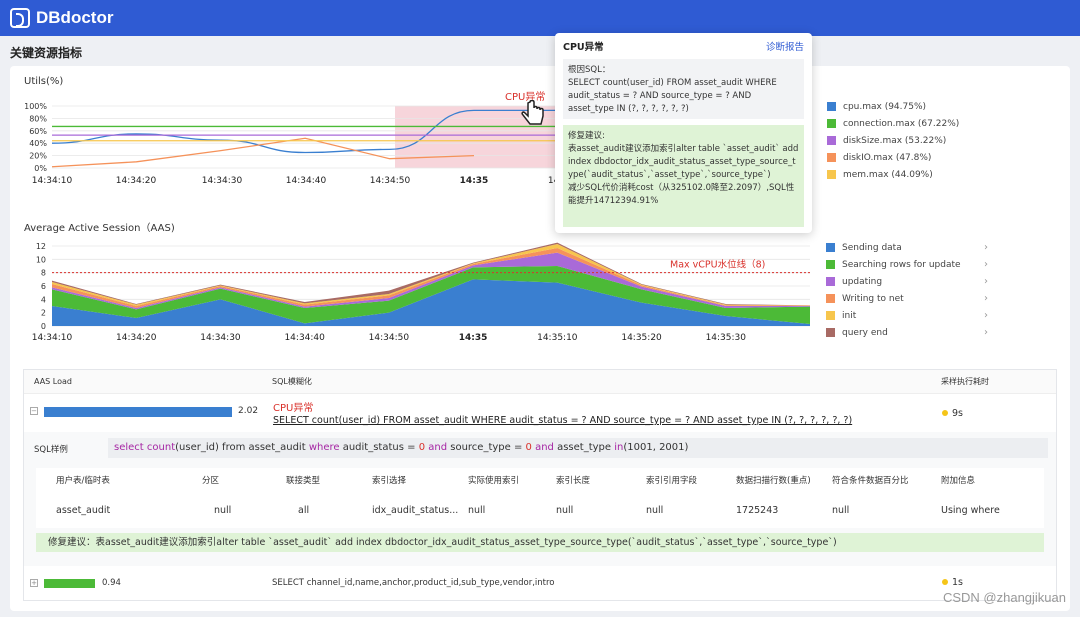 The height and width of the screenshot is (617, 1080). Describe the element at coordinates (907, 247) in the screenshot. I see `legend-item: Sending data ›` at that location.